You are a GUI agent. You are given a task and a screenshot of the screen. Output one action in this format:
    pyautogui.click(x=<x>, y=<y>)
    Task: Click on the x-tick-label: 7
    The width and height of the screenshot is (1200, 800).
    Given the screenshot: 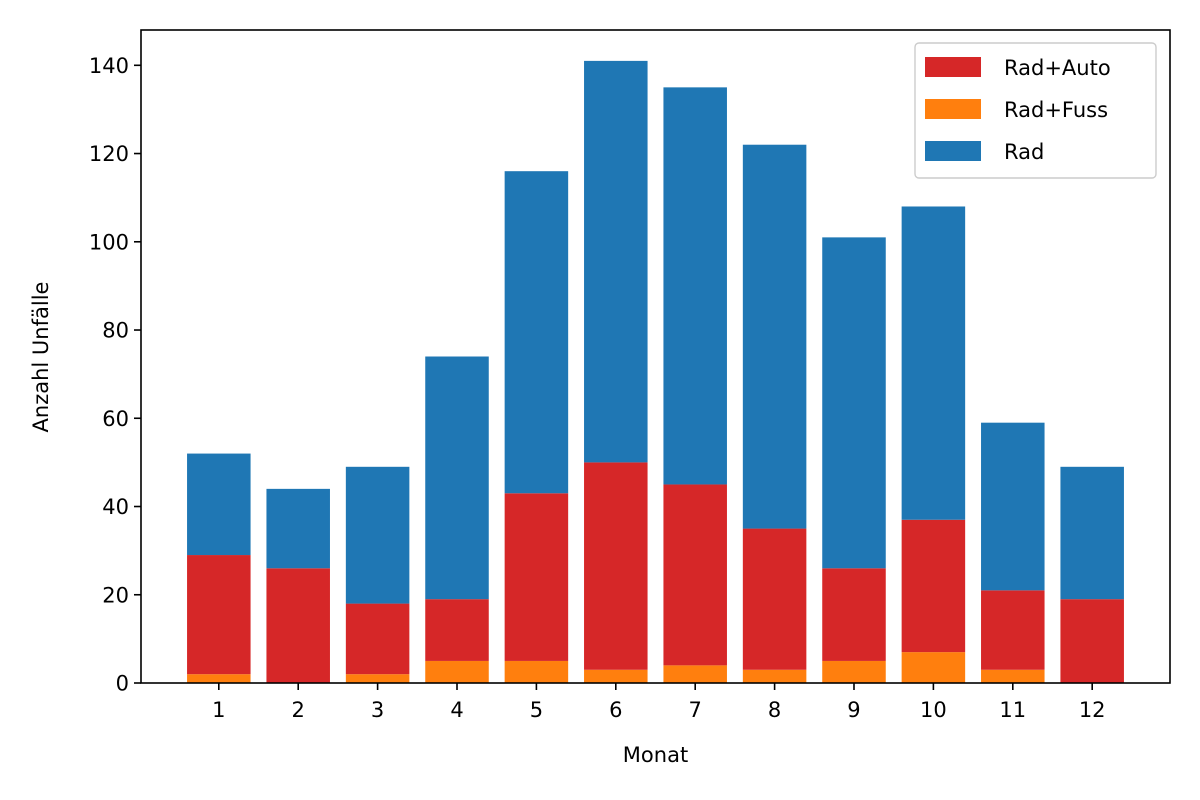 What is the action you would take?
    pyautogui.click(x=695, y=710)
    